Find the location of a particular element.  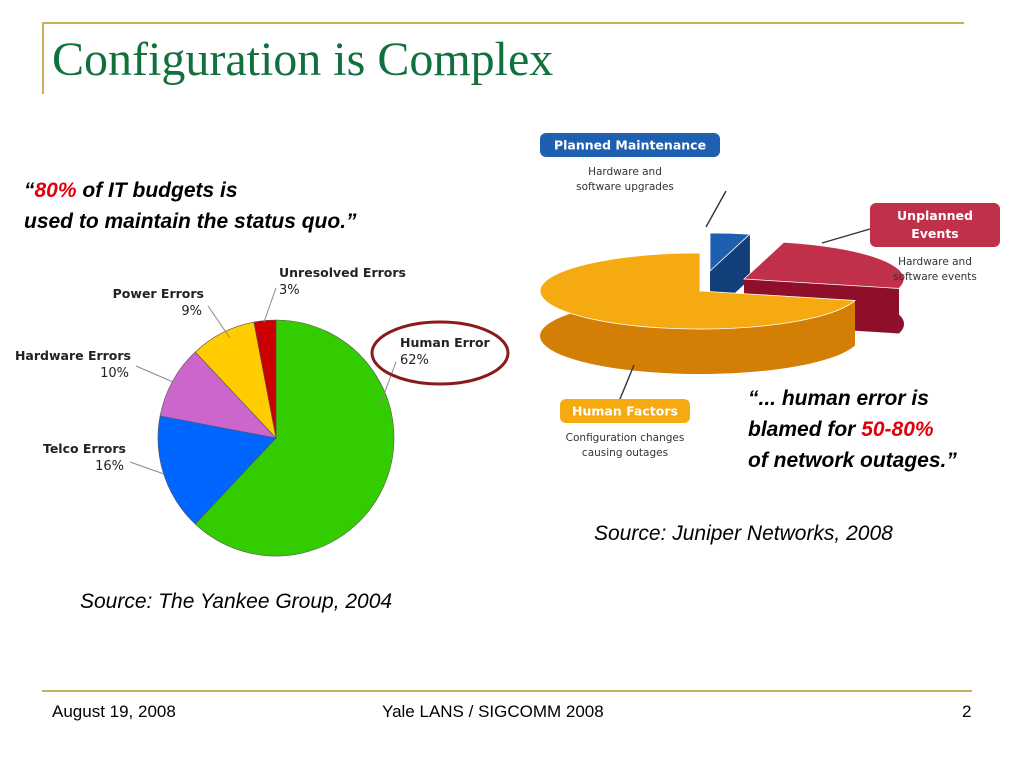

pie2-pill-planned-maintenance is located at coordinates (630, 145).